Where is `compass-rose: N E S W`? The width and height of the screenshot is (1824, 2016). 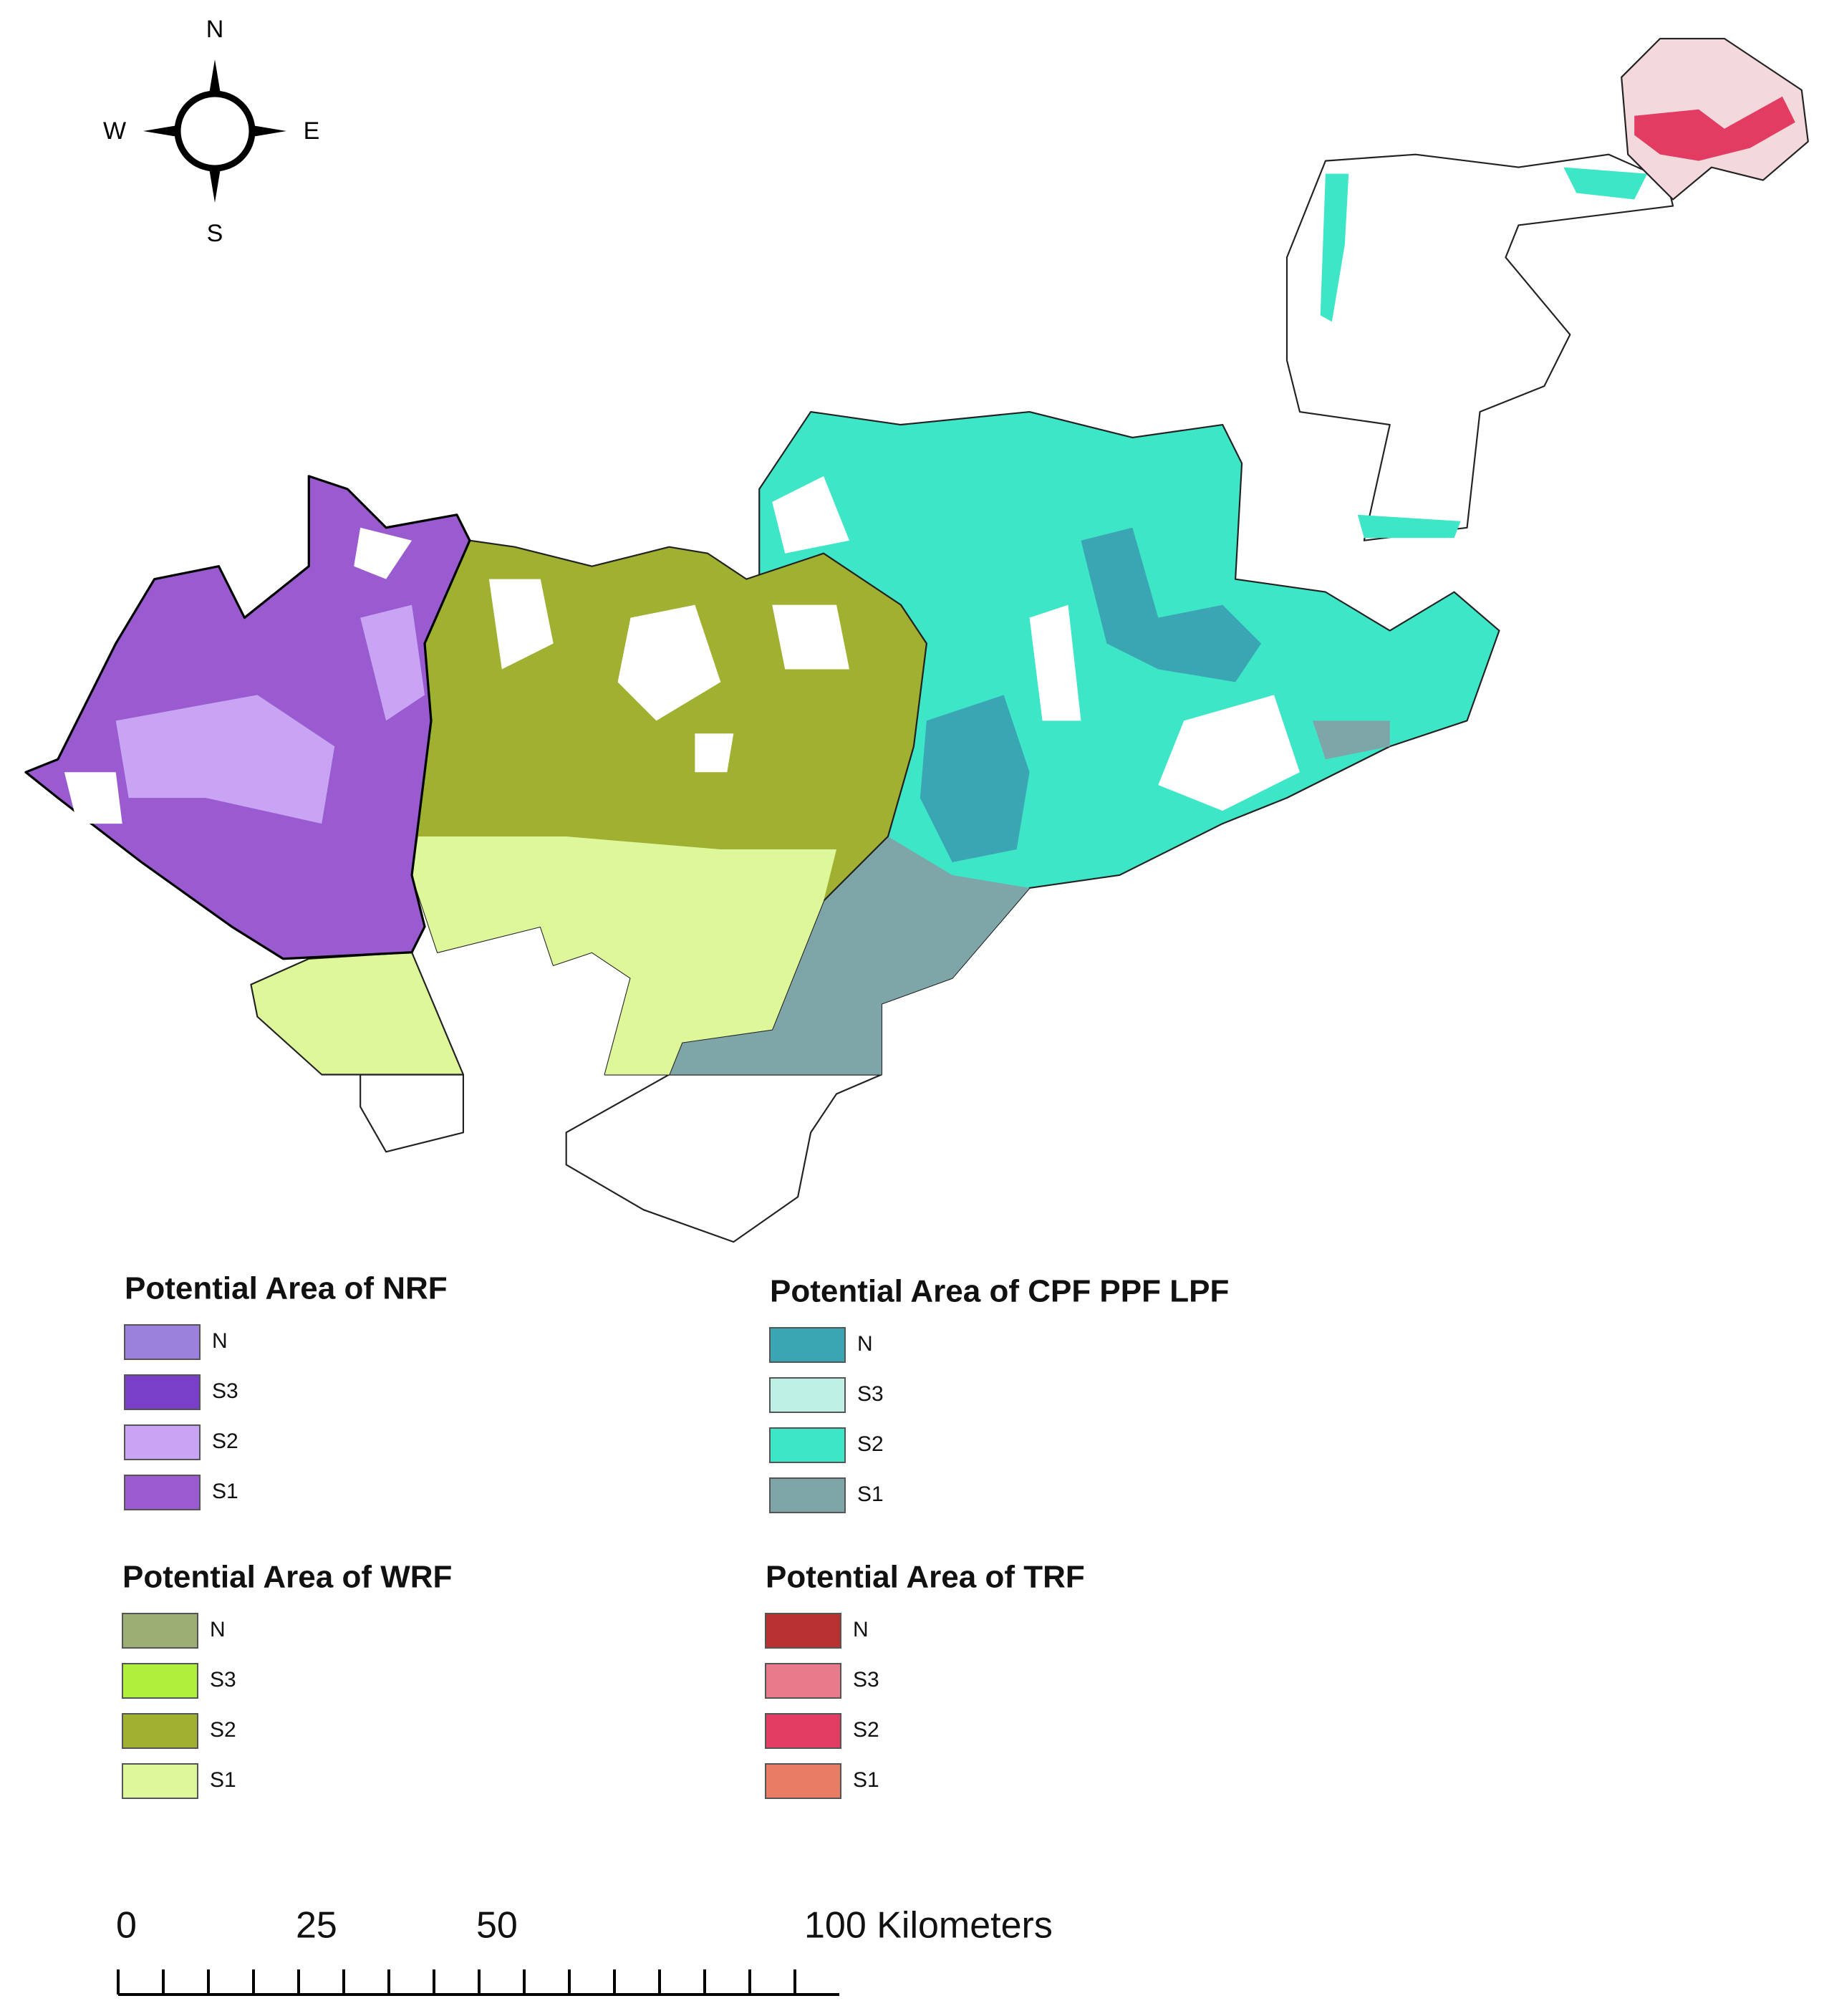 compass-rose: N E S W is located at coordinates (211, 131).